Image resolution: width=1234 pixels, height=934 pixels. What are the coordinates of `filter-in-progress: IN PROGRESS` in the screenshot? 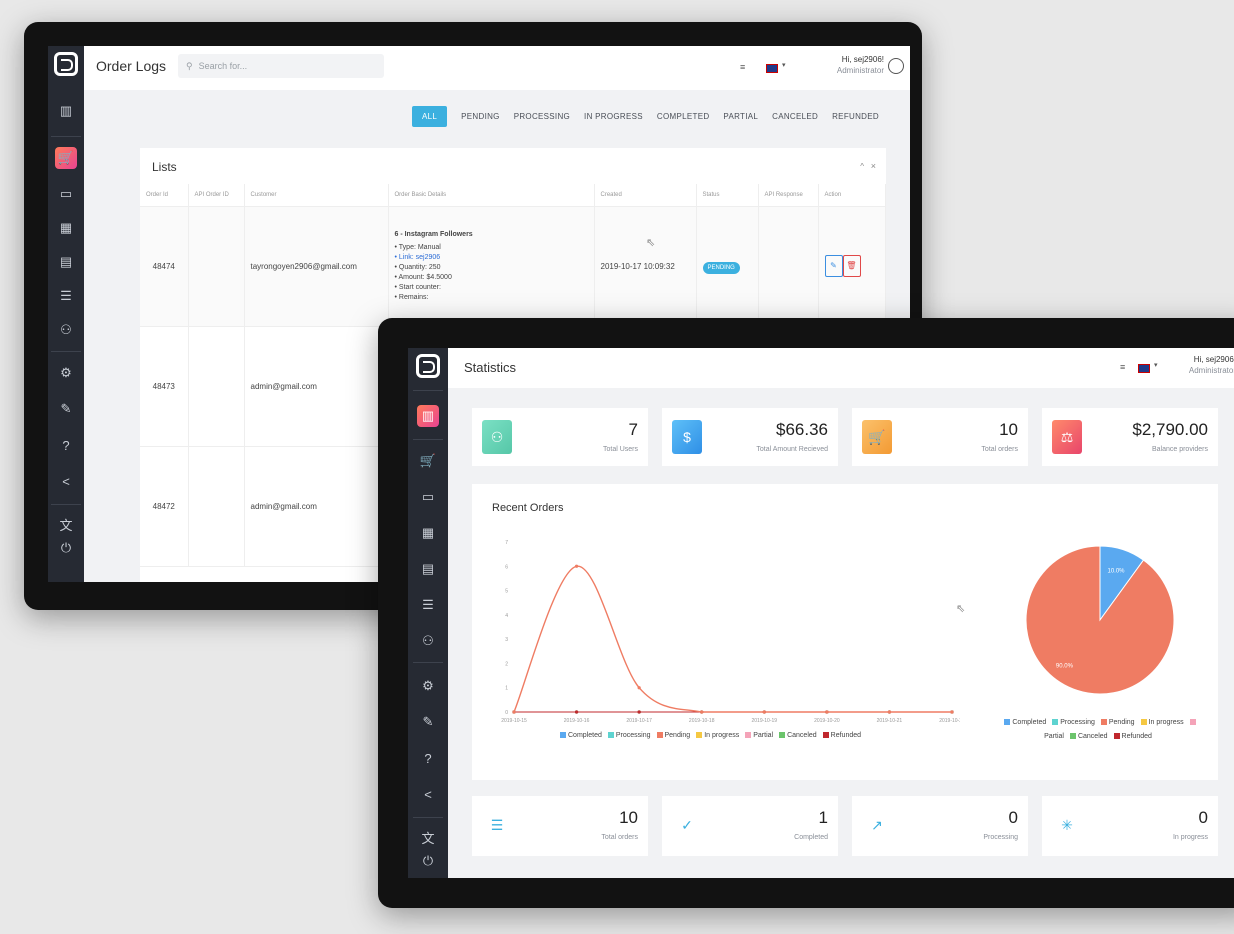 It's located at (613, 116).